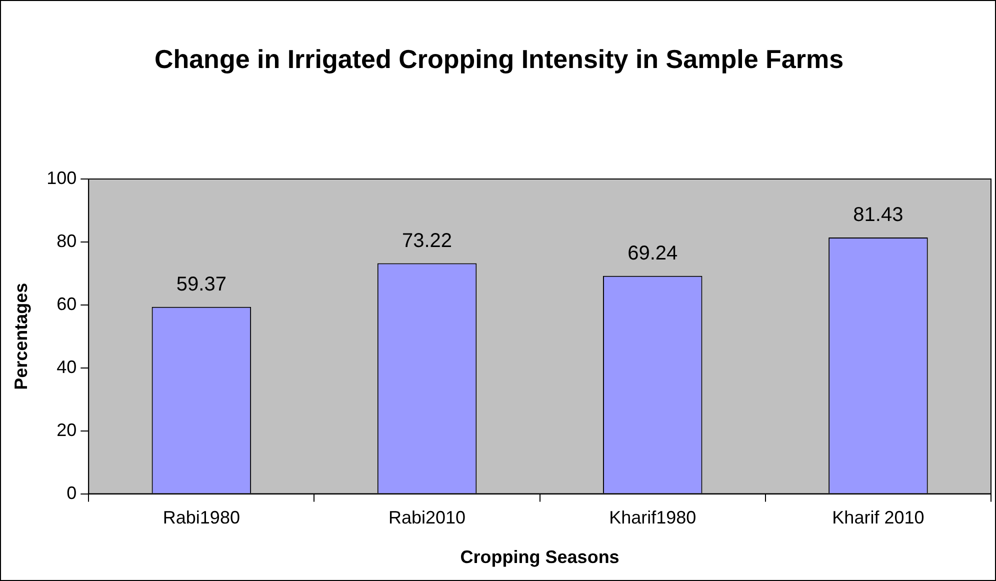 The width and height of the screenshot is (996, 581). I want to click on x-tick-label: Kharif1980, so click(652, 518).